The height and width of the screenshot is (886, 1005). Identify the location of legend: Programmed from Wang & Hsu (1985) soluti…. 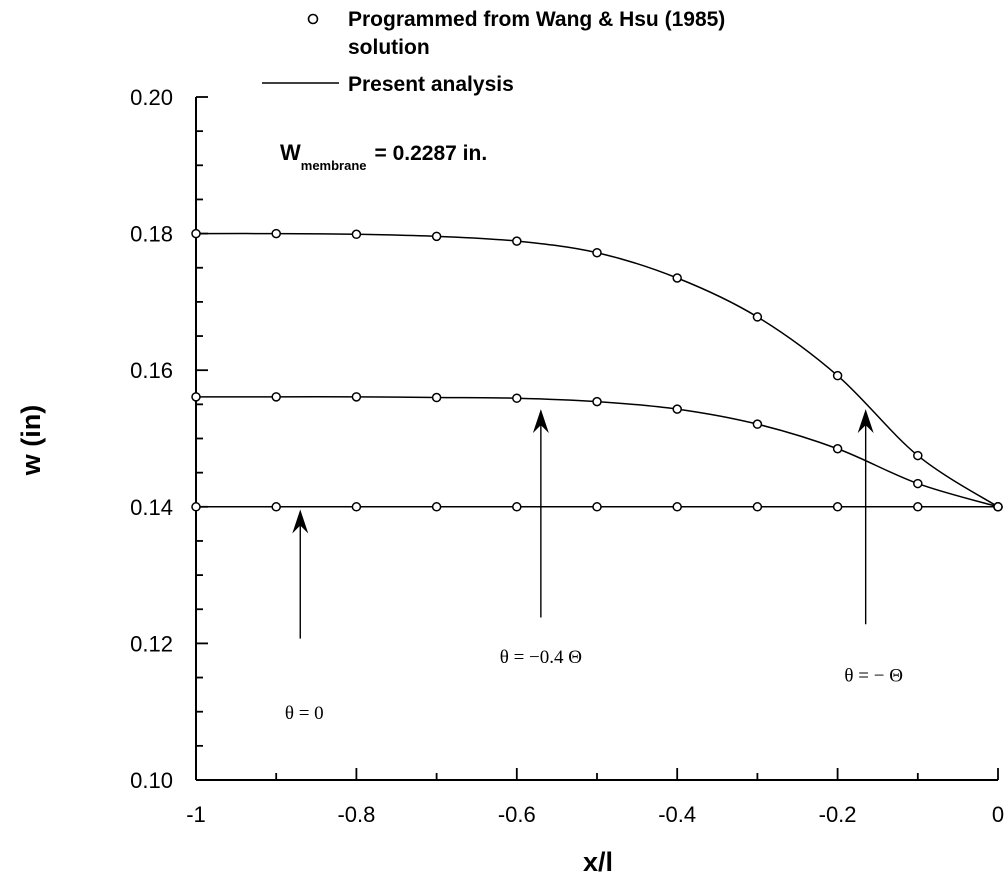
(493, 52).